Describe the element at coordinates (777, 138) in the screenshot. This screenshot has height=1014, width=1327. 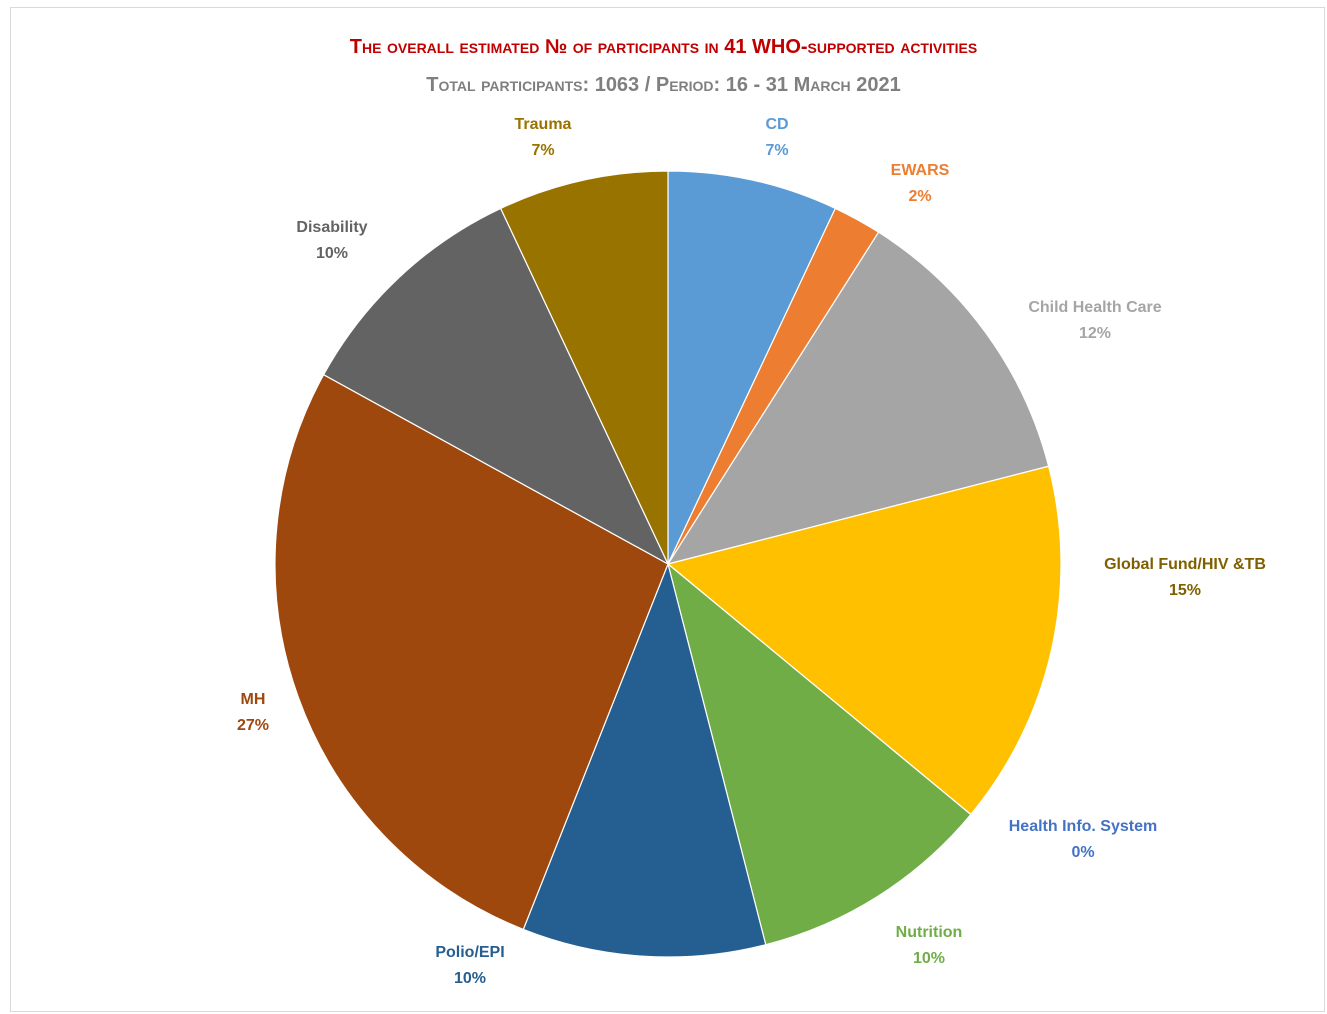
I see `slice-label-cd: CD 7%` at that location.